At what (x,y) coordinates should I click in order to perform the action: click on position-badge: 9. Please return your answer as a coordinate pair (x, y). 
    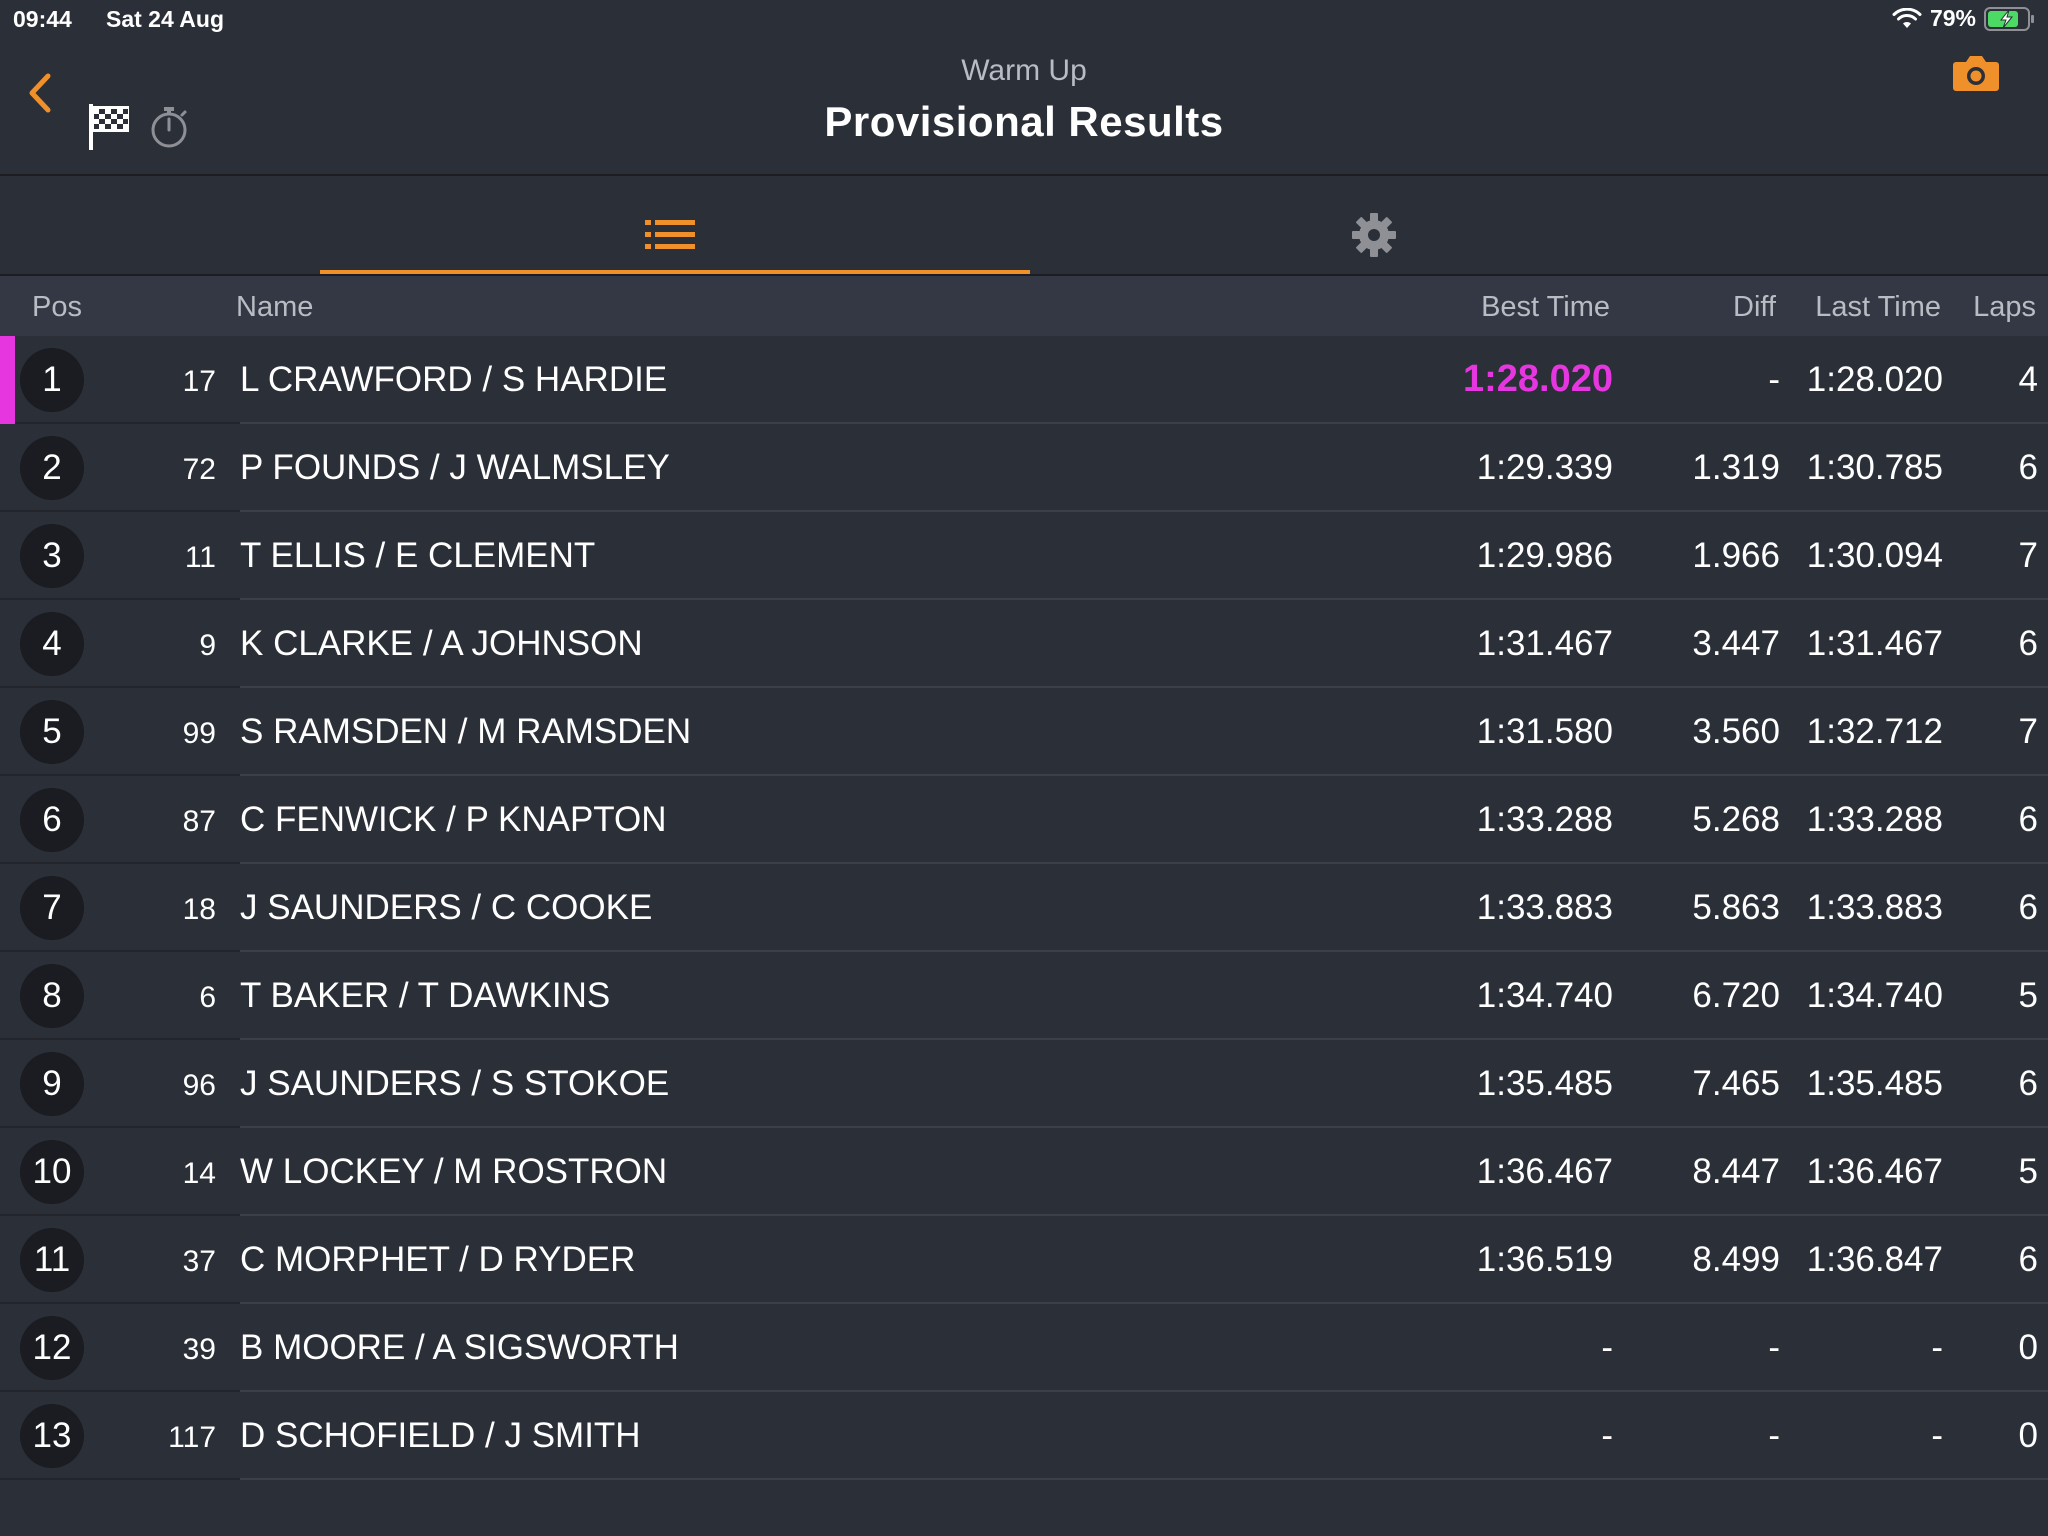
    Looking at the image, I should click on (52, 1084).